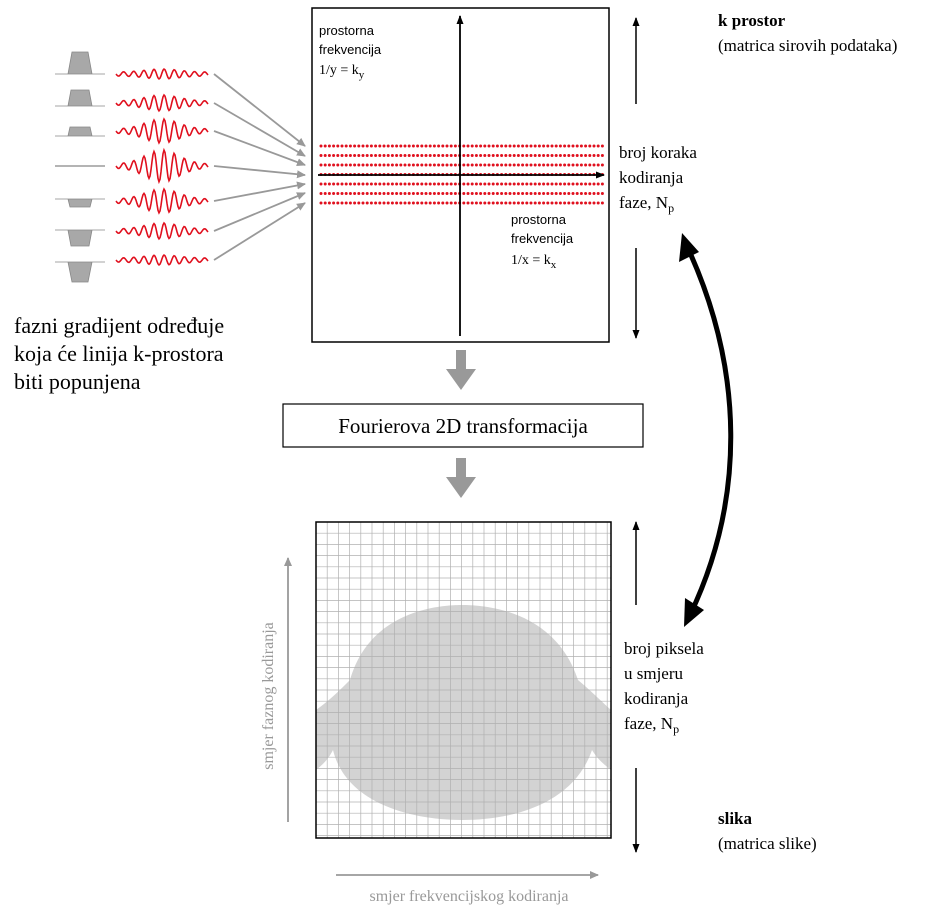 The width and height of the screenshot is (940, 908). I want to click on phase-direction-label: smjer faznog kodiranja, so click(268, 696).